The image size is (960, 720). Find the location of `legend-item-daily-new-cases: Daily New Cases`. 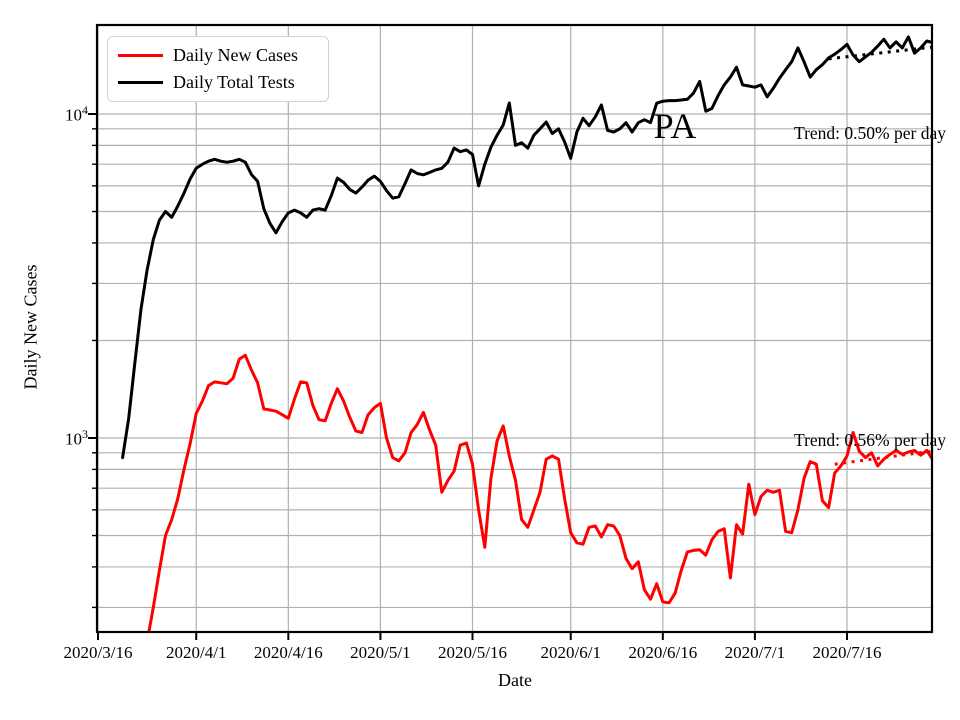

legend-item-daily-new-cases: Daily New Cases is located at coordinates (218, 55).